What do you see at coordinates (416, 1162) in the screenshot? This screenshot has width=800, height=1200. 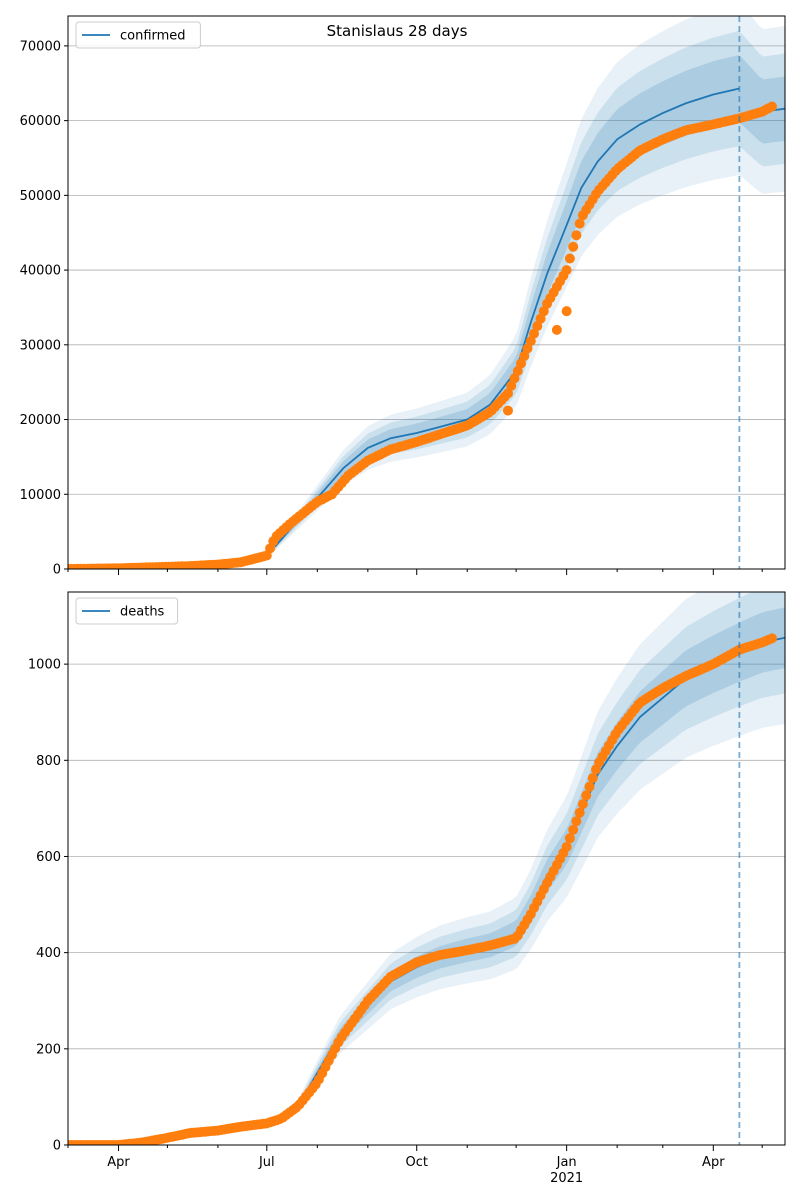 I see `x-tick-label: Oct` at bounding box center [416, 1162].